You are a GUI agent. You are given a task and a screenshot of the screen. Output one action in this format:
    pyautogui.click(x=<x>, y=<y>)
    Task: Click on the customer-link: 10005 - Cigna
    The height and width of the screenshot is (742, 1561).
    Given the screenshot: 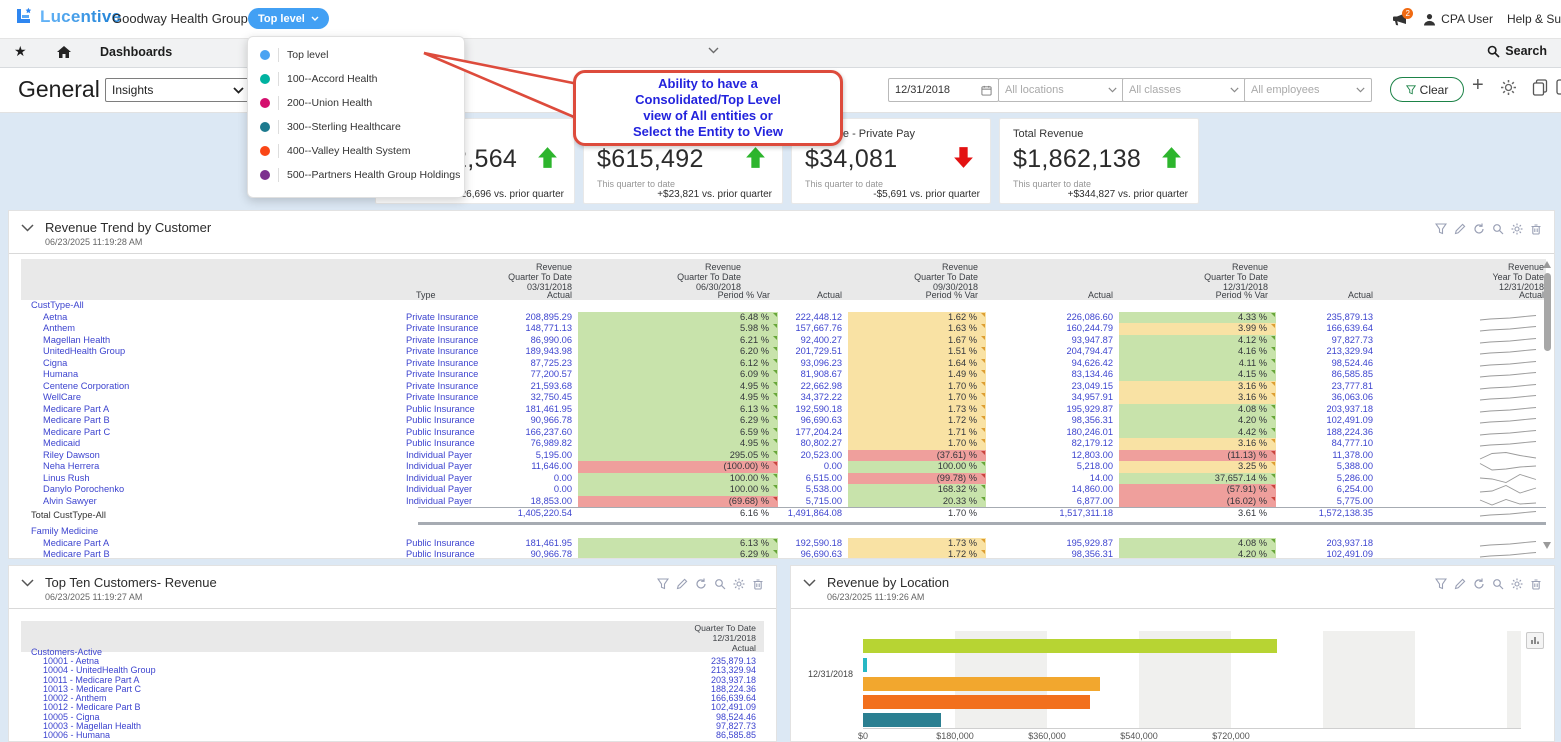 What is the action you would take?
    pyautogui.click(x=71, y=716)
    